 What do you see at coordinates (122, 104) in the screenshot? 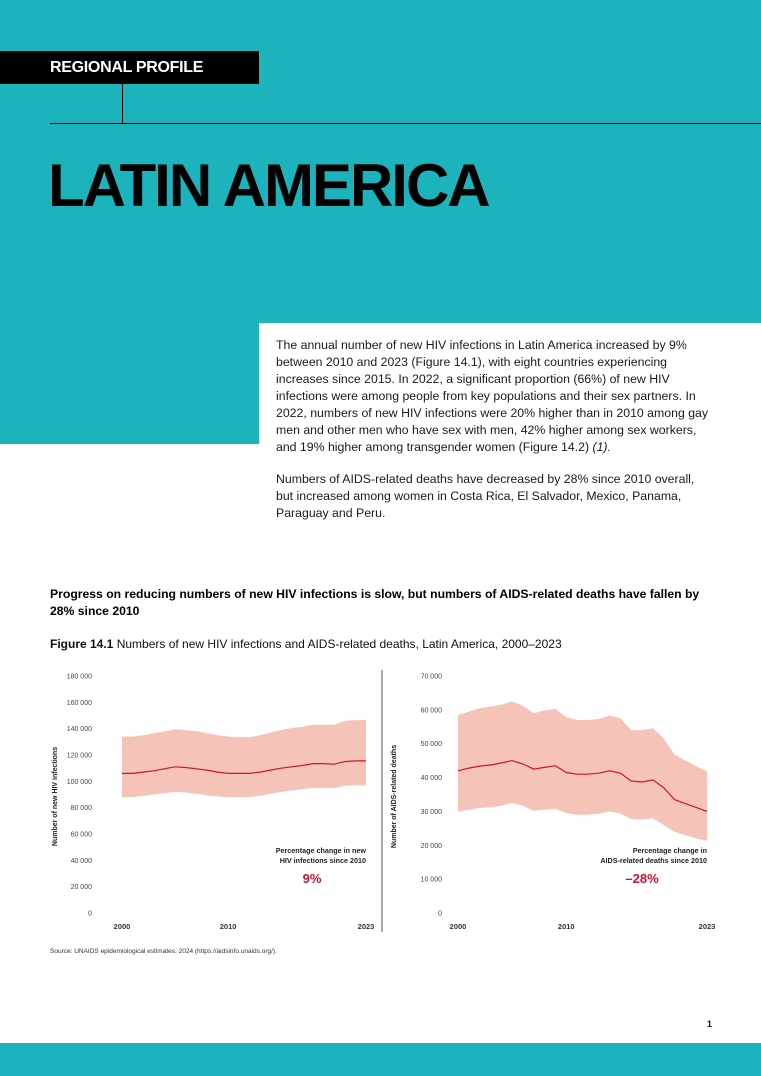
I see `rule-vertical` at bounding box center [122, 104].